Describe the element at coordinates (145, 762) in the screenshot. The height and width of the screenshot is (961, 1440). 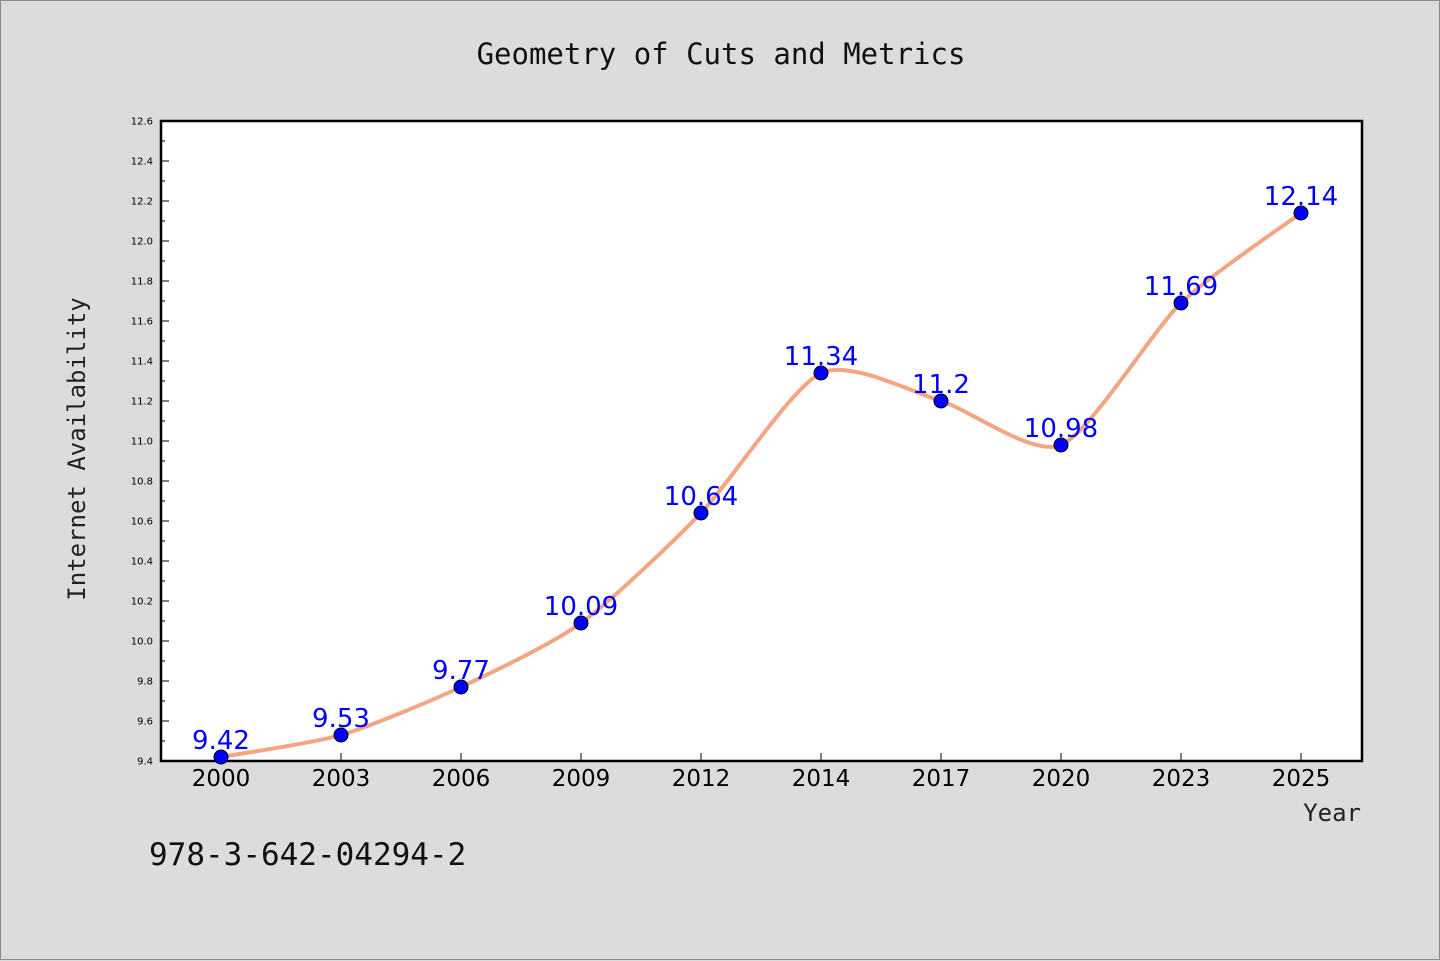
I see `y-tick-label: 9.4` at that location.